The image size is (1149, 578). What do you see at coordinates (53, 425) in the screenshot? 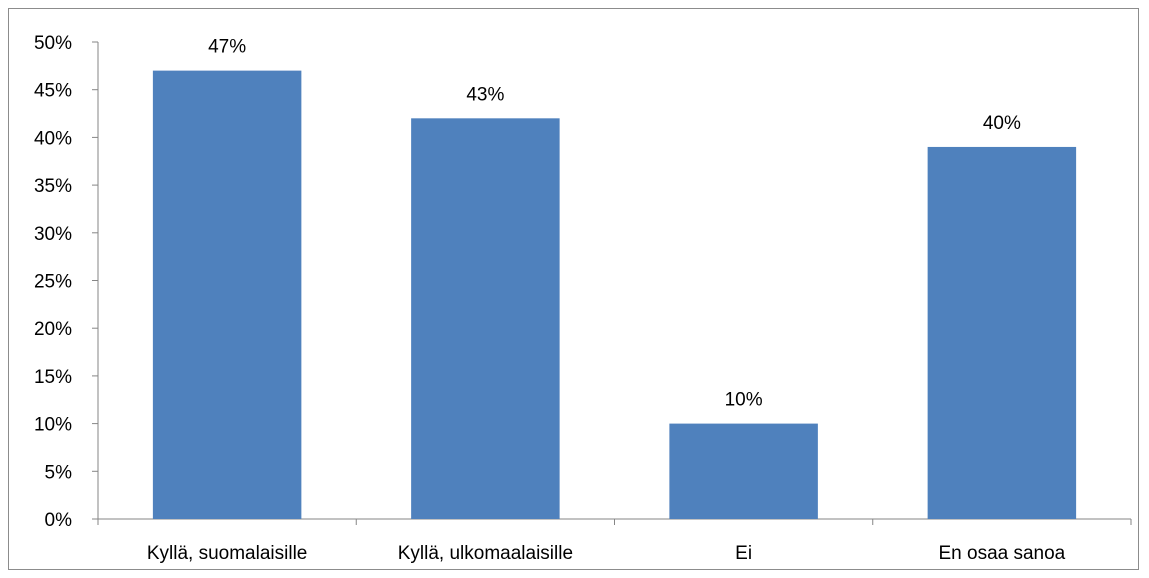
I see `y-tick-label: 10%` at bounding box center [53, 425].